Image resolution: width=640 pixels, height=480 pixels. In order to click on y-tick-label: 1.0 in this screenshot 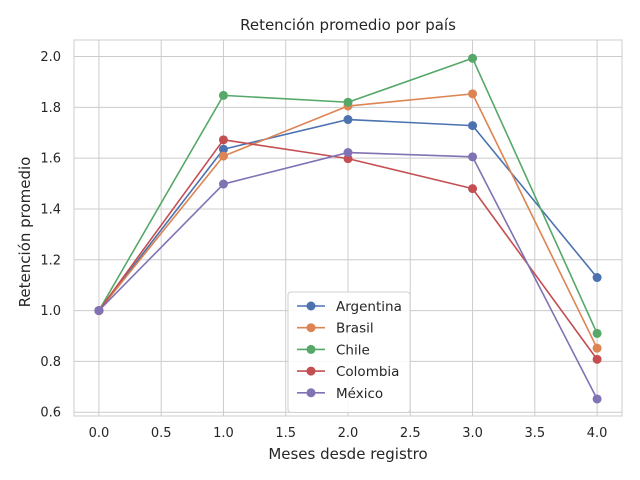, I will do `click(50, 311)`.